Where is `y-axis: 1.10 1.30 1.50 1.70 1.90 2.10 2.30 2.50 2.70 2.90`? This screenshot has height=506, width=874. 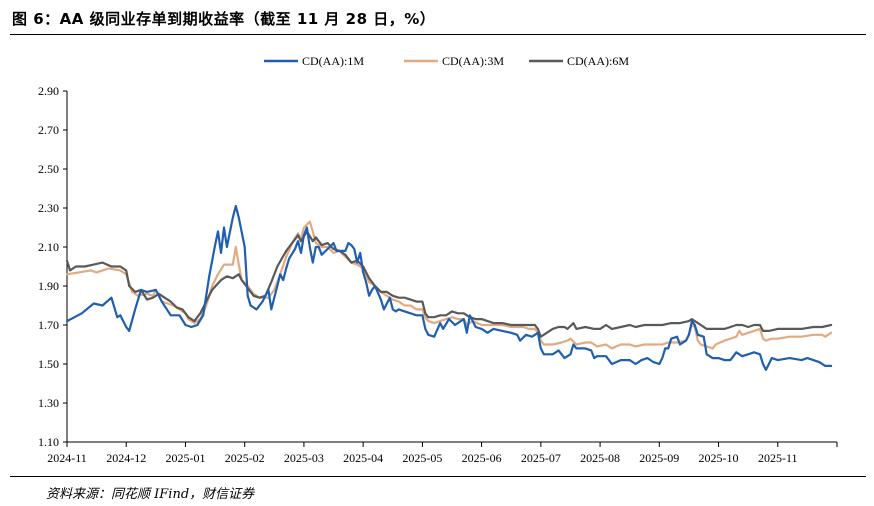 y-axis: 1.10 1.30 1.50 1.70 1.90 2.10 2.30 2.50 2.70 2.90 is located at coordinates (53, 266).